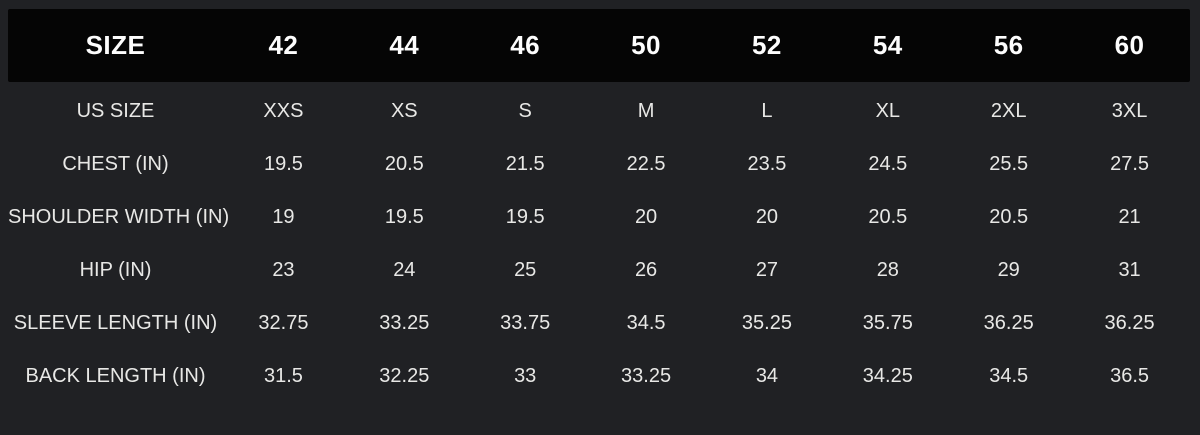 This screenshot has height=435, width=1200. Describe the element at coordinates (767, 111) in the screenshot. I see `table-cell: L` at that location.